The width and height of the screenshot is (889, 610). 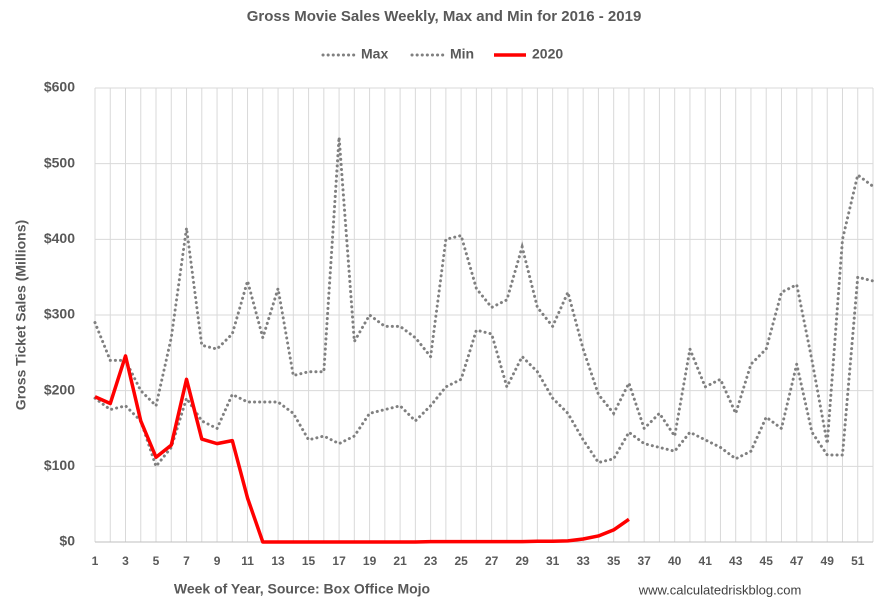 What do you see at coordinates (59, 389) in the screenshot?
I see `y-tick-label: $200` at bounding box center [59, 389].